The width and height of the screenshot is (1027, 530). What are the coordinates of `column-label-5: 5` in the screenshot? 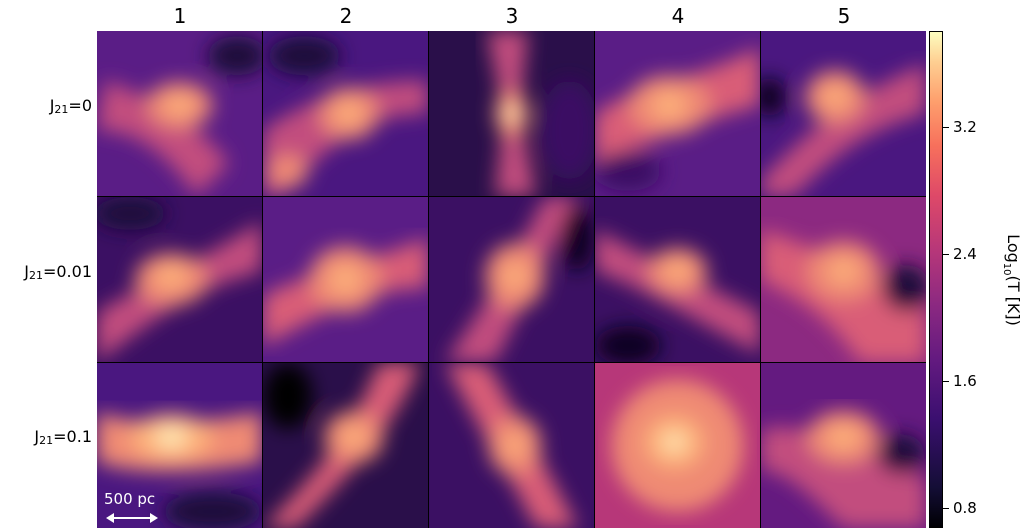 It's located at (844, 16).